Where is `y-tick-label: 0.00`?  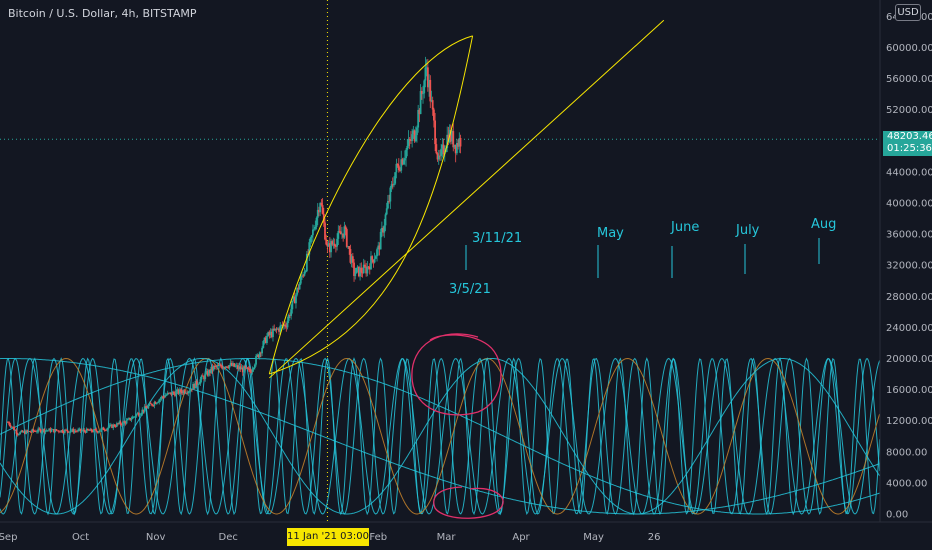
y-tick-label: 0.00 is located at coordinates (897, 515).